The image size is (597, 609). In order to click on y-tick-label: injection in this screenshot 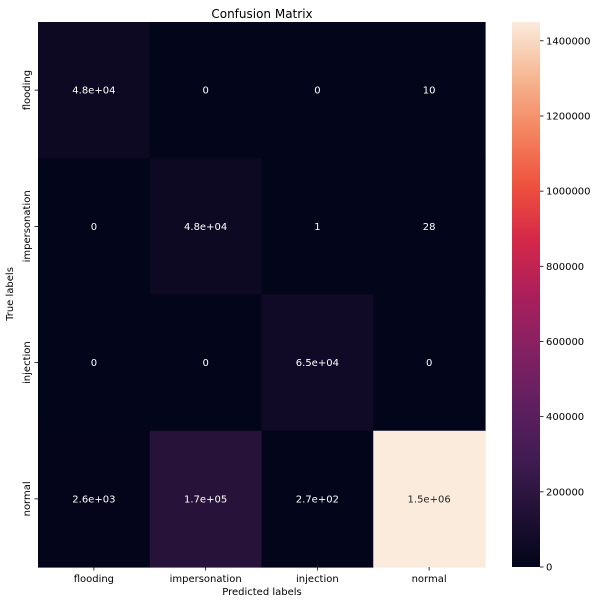, I will do `click(27, 362)`.